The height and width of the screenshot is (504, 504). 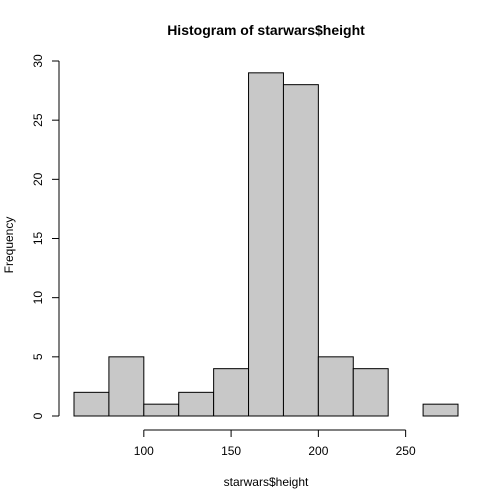 What do you see at coordinates (266, 482) in the screenshot?
I see `x-axis-label: starwars$height` at bounding box center [266, 482].